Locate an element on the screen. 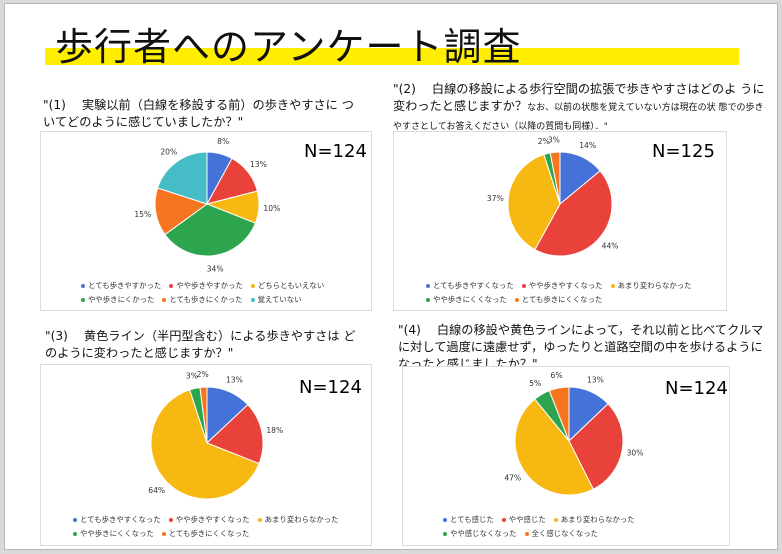 The width and height of the screenshot is (782, 554). legend-item-1-1: とても歩きやすかった is located at coordinates (121, 286).